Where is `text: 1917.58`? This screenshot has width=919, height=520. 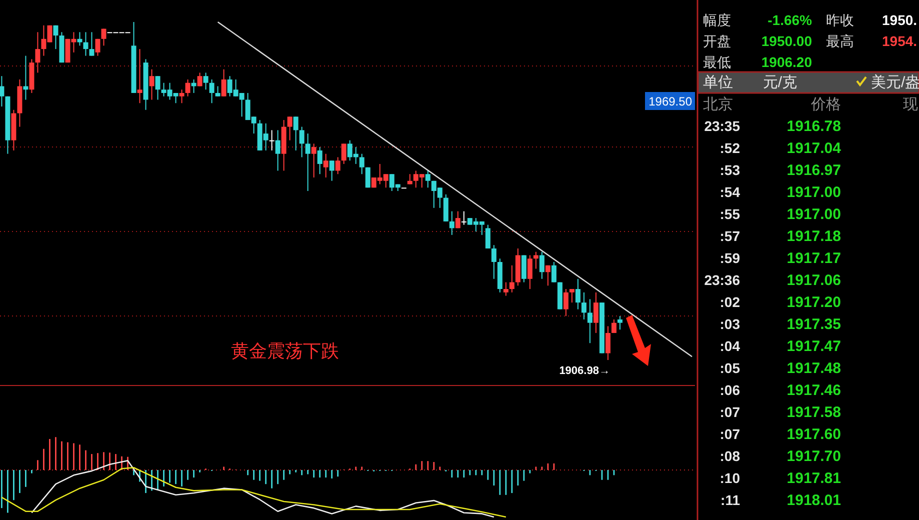 text: 1917.58 is located at coordinates (813, 412).